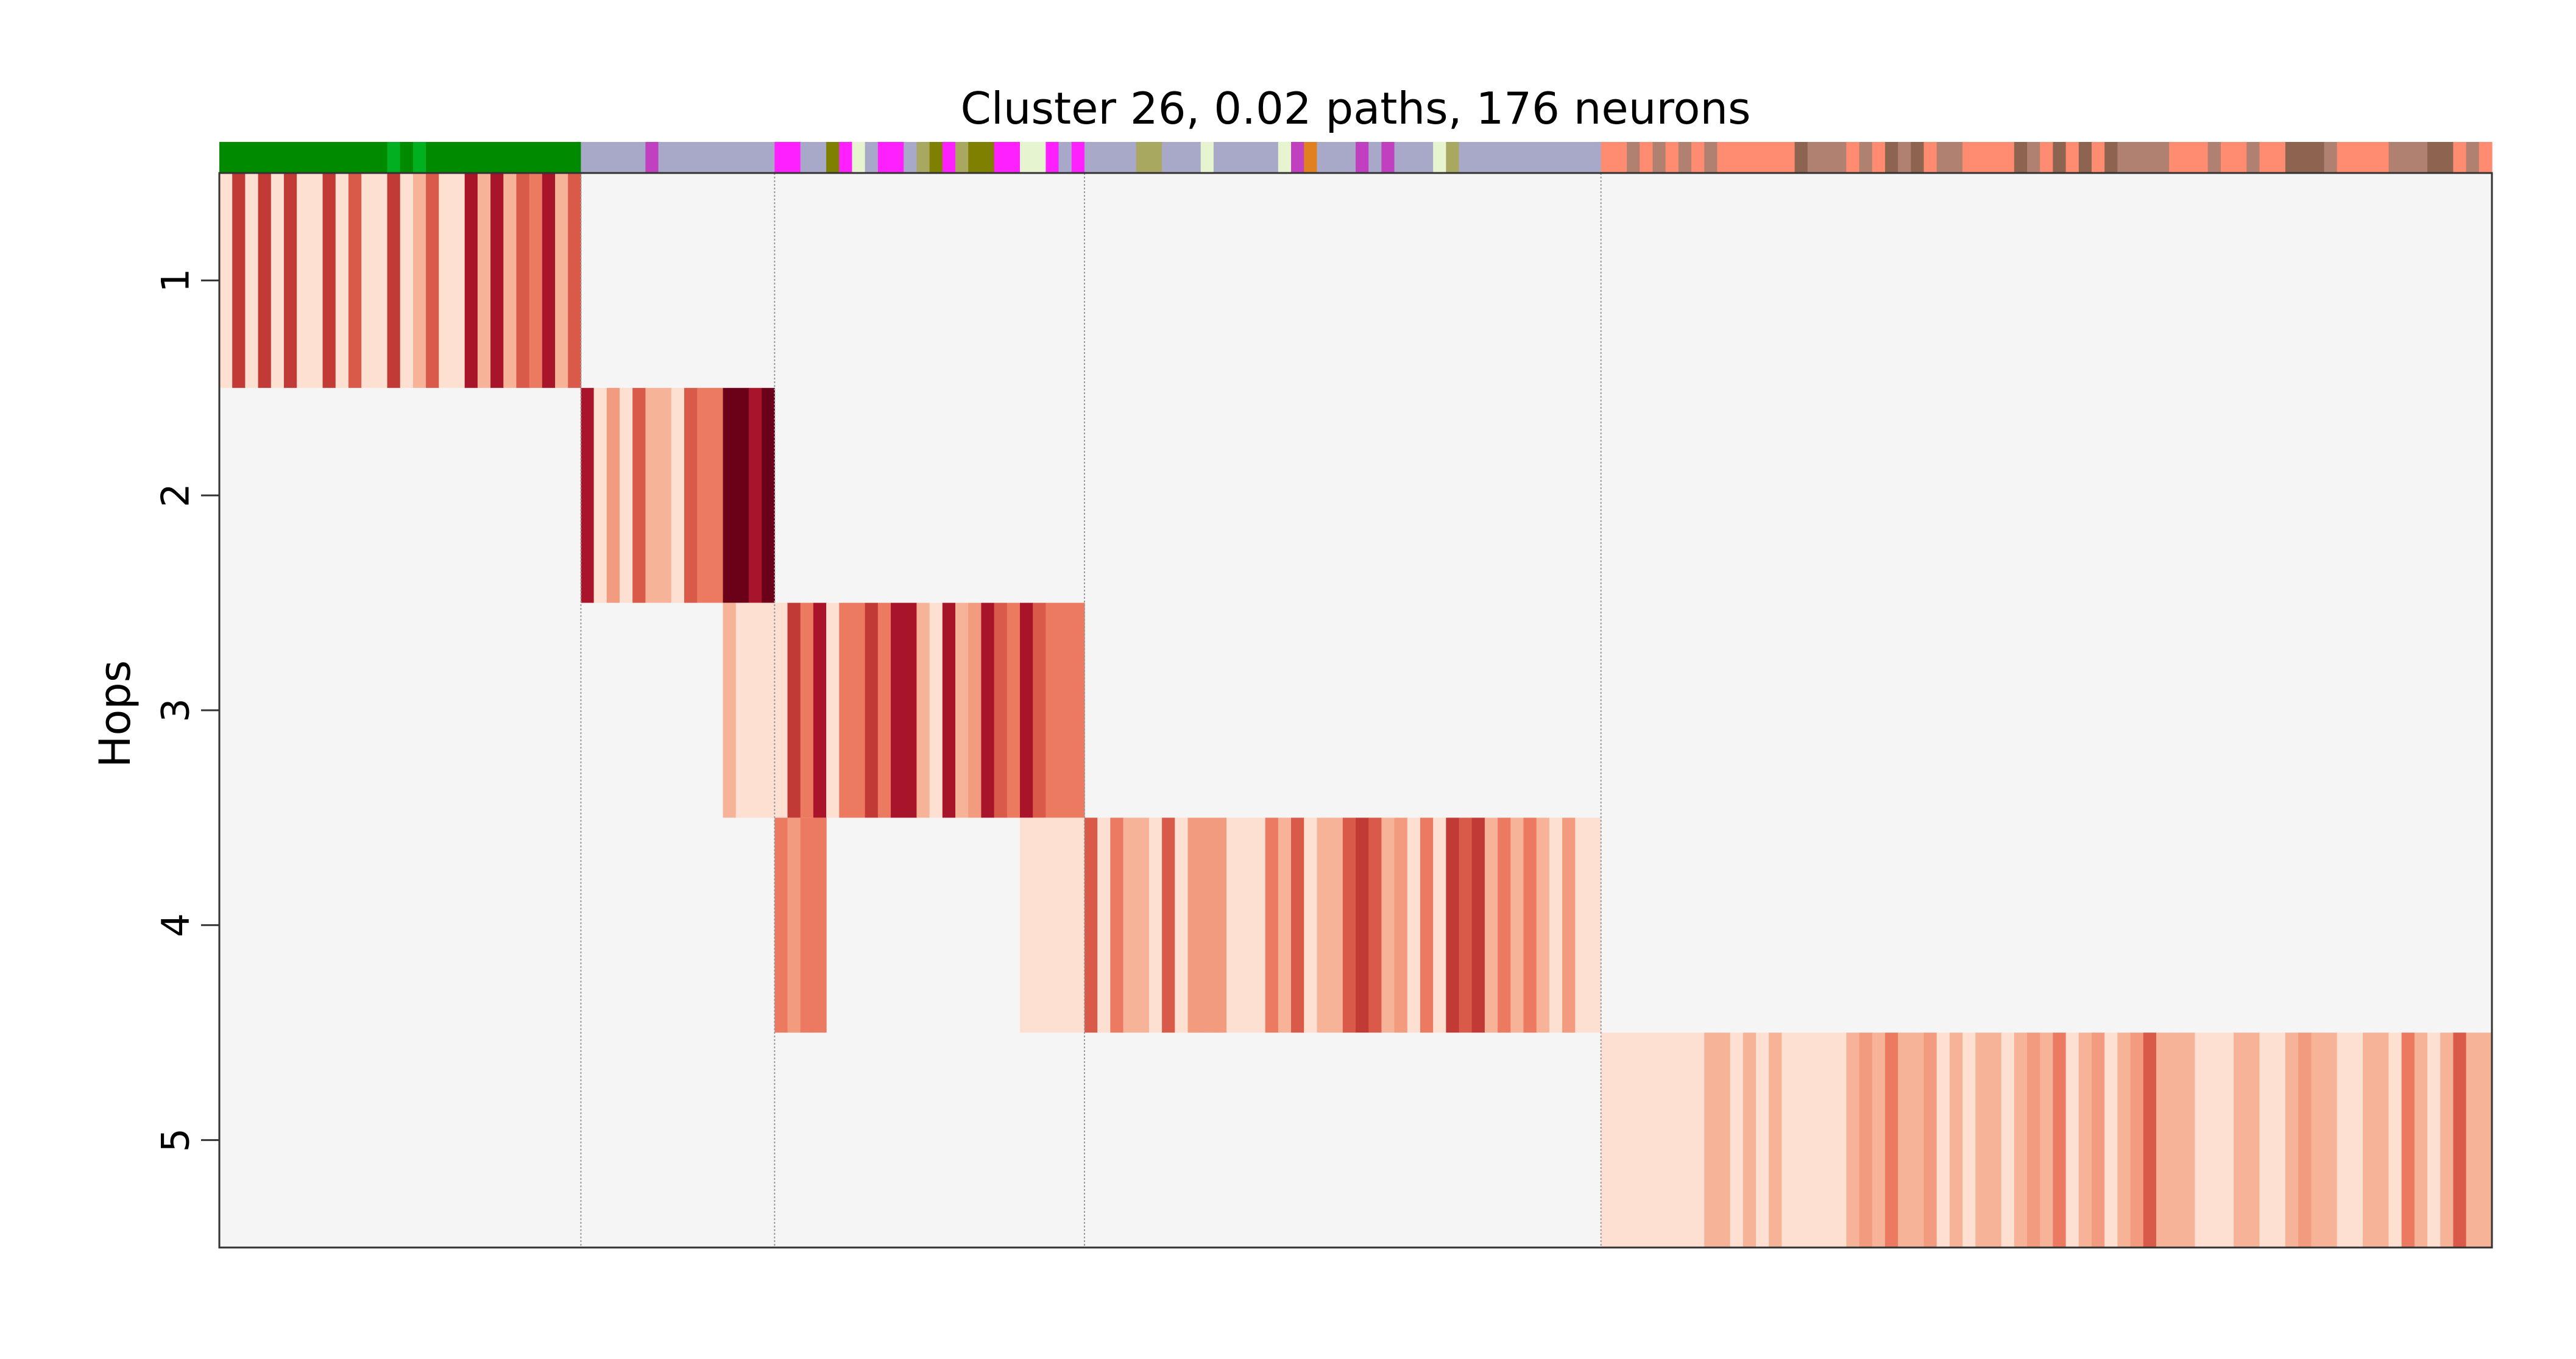 Image resolution: width=2576 pixels, height=1359 pixels. I want to click on cell-type-color-bar, so click(1356, 158).